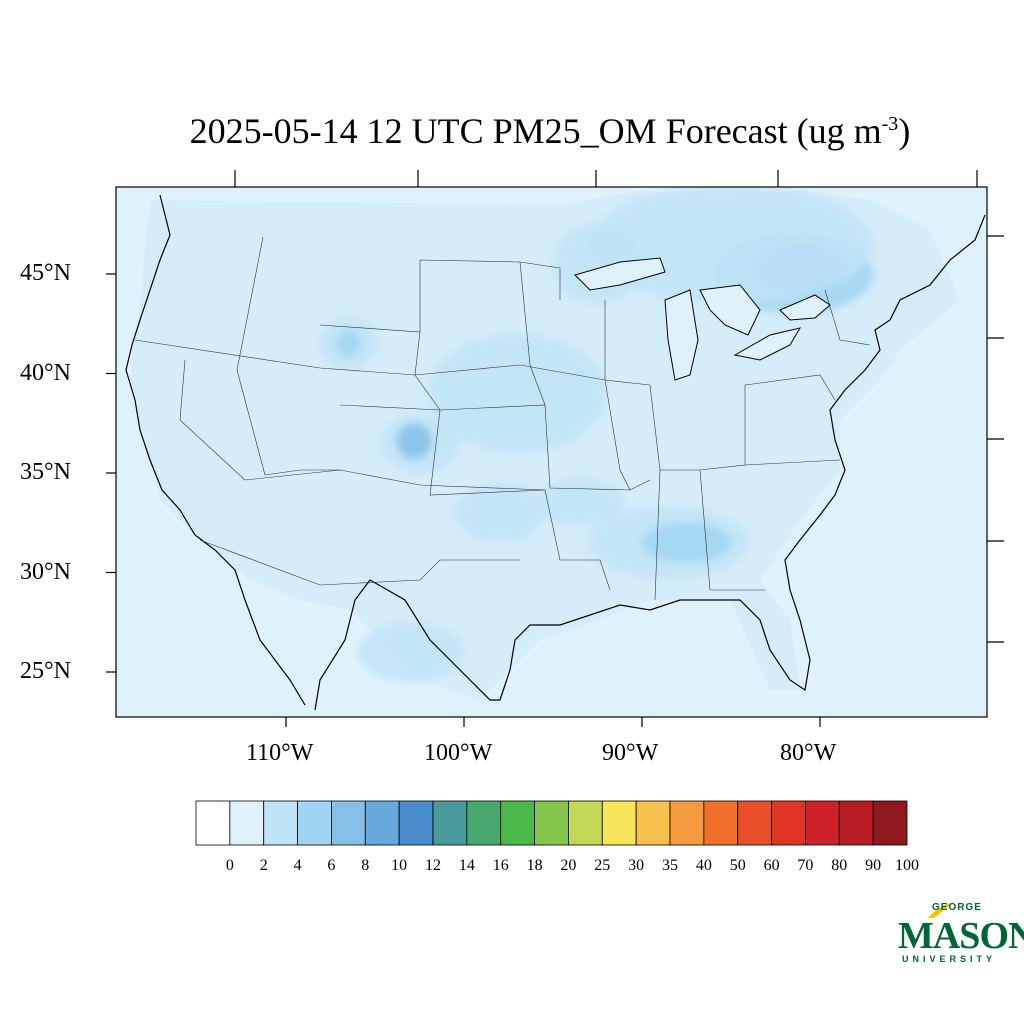 Image resolution: width=1024 pixels, height=1024 pixels. Describe the element at coordinates (771, 865) in the screenshot. I see `colorbar-label: 60` at that location.